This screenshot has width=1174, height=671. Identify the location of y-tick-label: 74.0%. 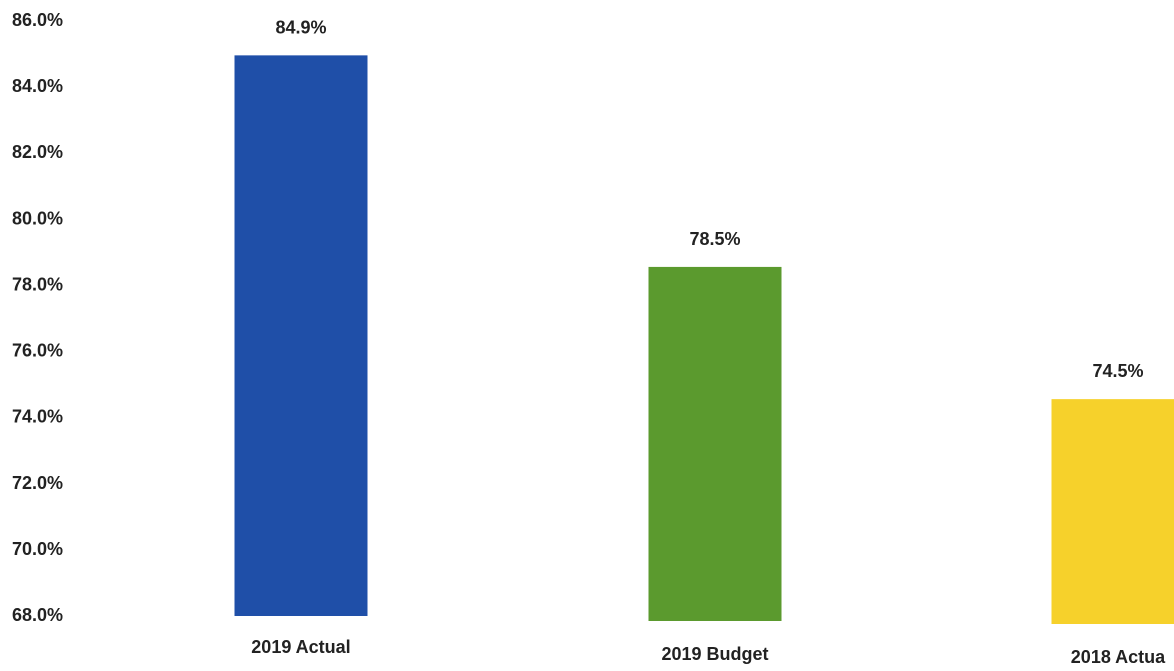
(37, 417).